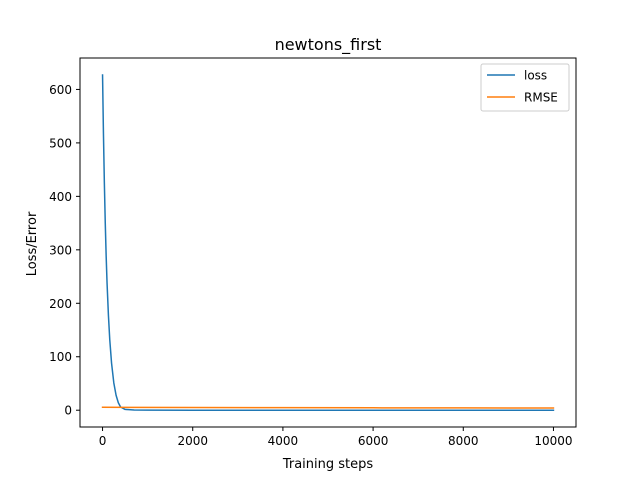 The width and height of the screenshot is (640, 484). Describe the element at coordinates (463, 441) in the screenshot. I see `x-tick-label: 8000` at that location.